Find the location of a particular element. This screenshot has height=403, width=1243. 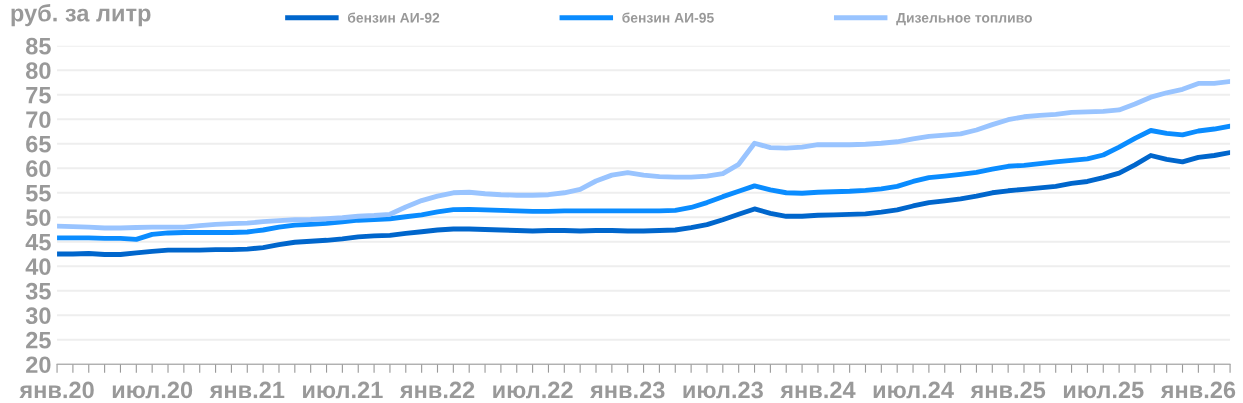

y-tick-label: 35 is located at coordinates (38, 291).